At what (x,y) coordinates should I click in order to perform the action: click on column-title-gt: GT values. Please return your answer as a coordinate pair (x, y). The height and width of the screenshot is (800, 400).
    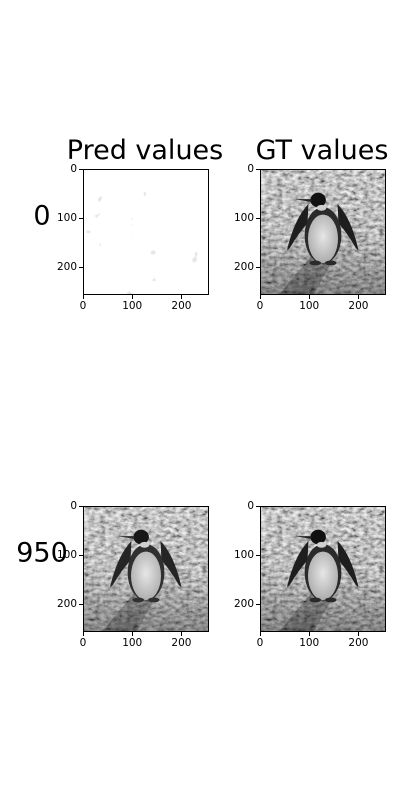
    Looking at the image, I should click on (322, 150).